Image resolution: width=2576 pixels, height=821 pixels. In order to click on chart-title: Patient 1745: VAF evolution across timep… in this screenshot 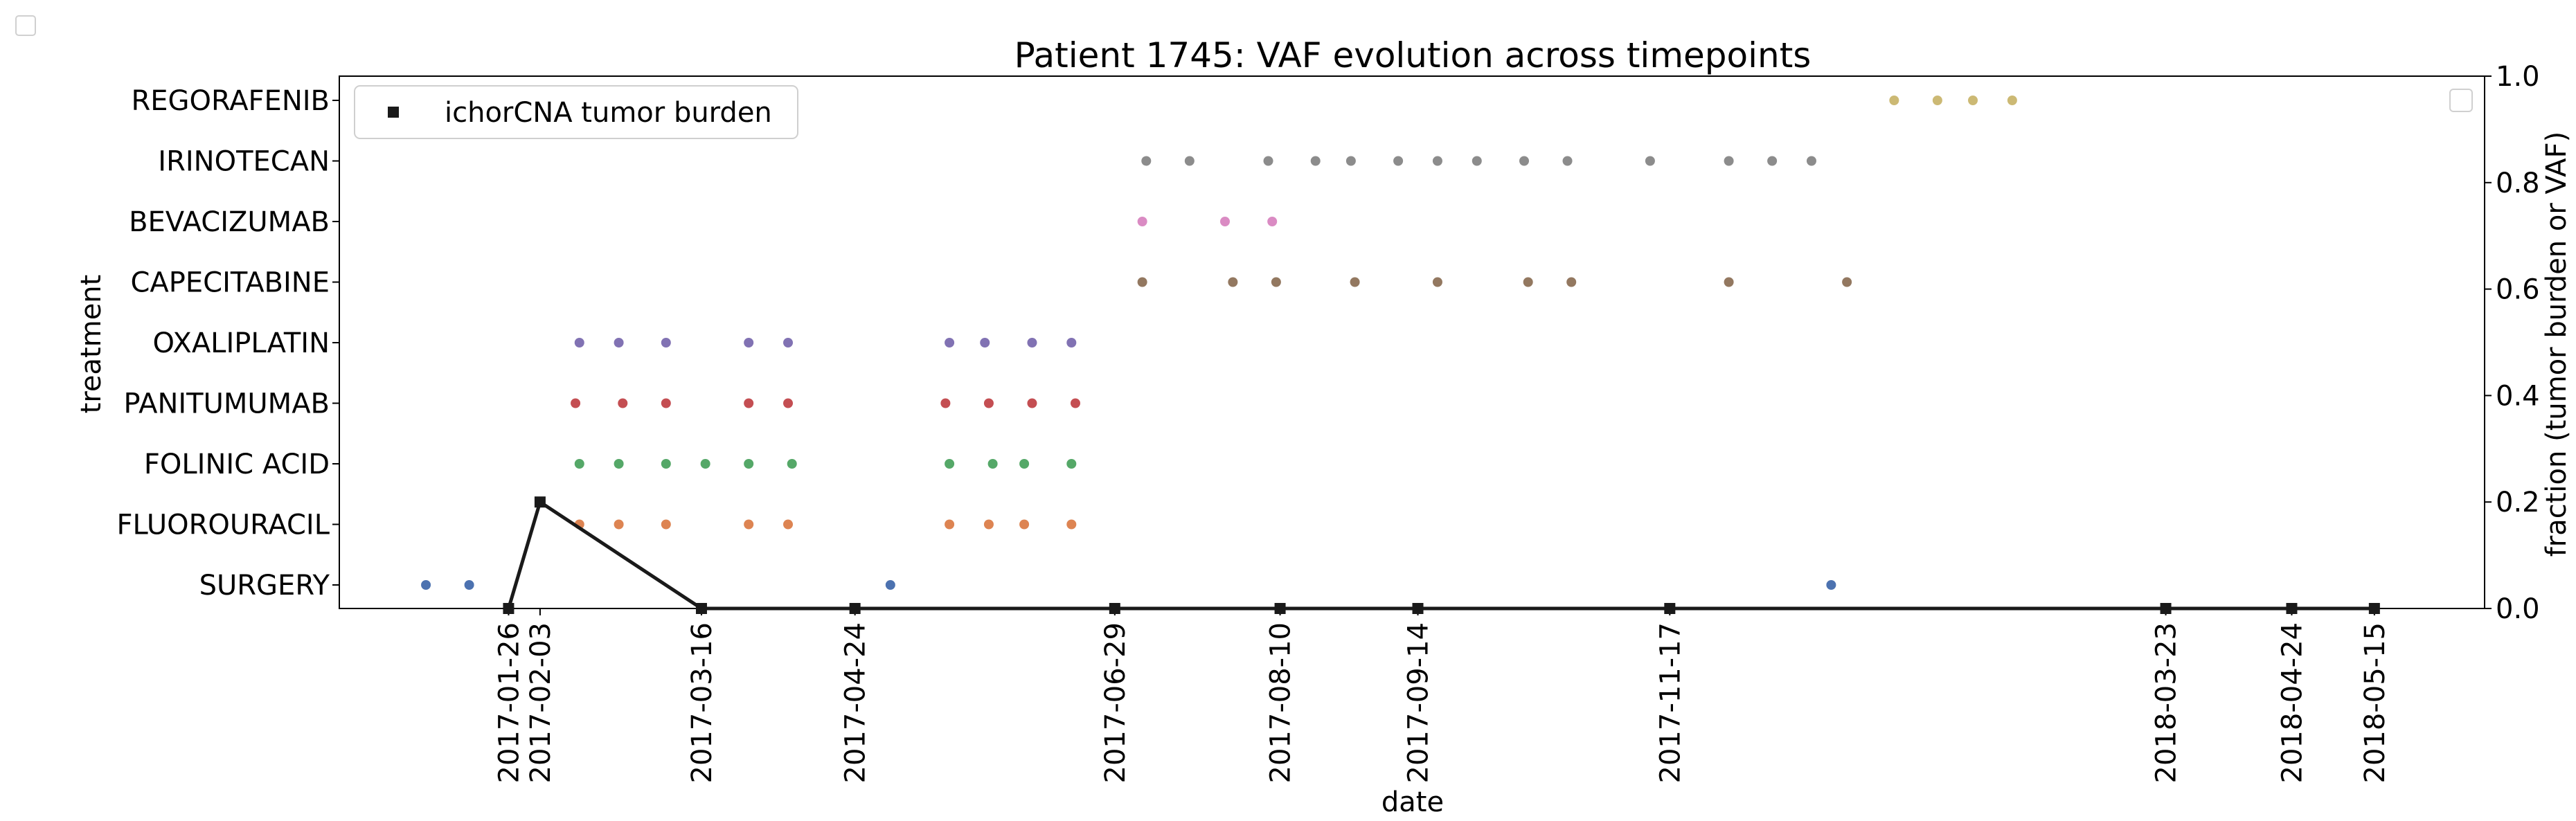, I will do `click(1413, 55)`.